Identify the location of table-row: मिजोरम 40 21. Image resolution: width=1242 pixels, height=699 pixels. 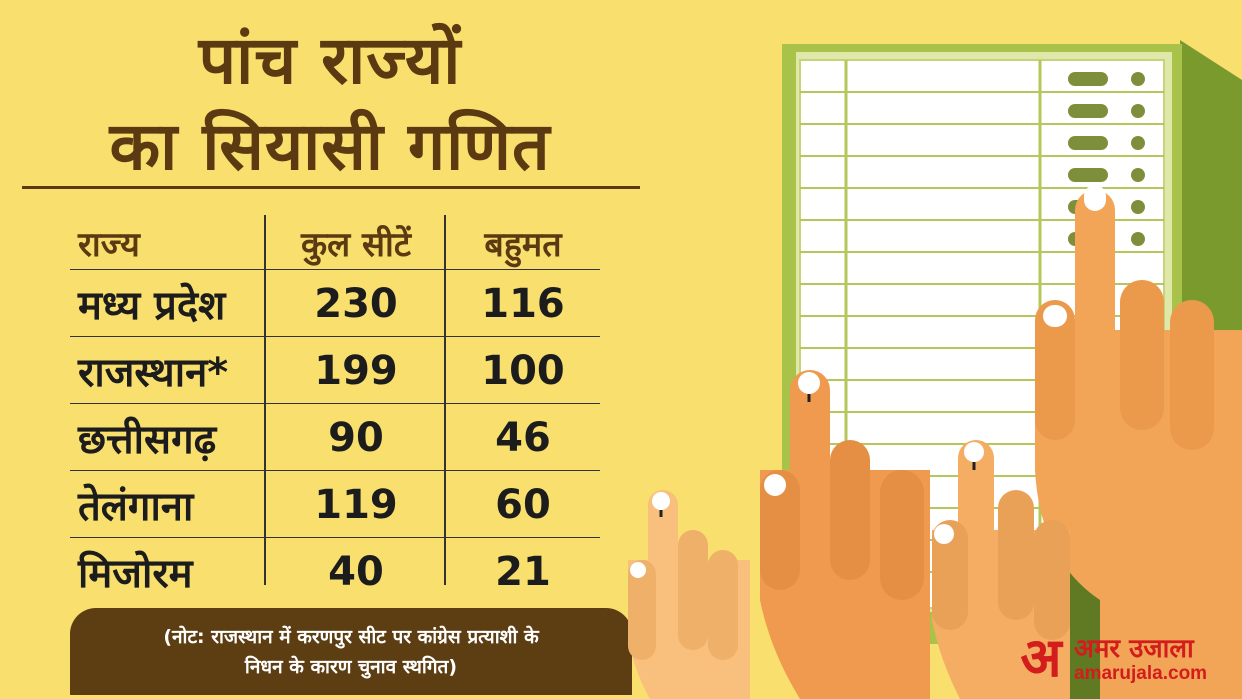
(335, 571).